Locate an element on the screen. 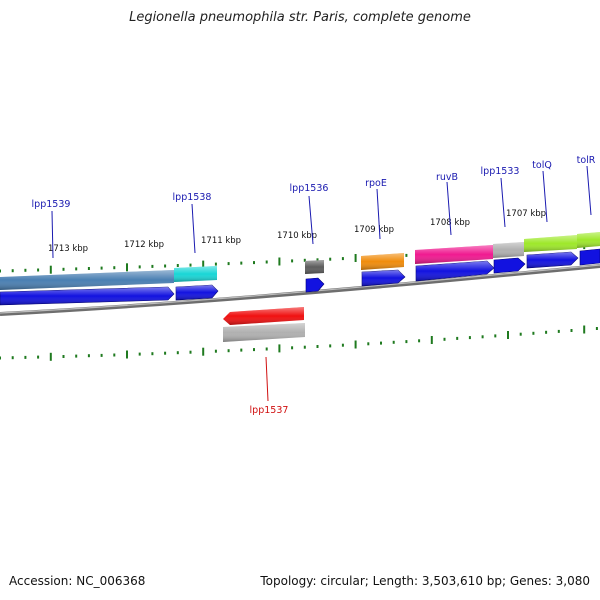 The width and height of the screenshot is (600, 600). gene-label-rpoE: rpoE is located at coordinates (376, 183).